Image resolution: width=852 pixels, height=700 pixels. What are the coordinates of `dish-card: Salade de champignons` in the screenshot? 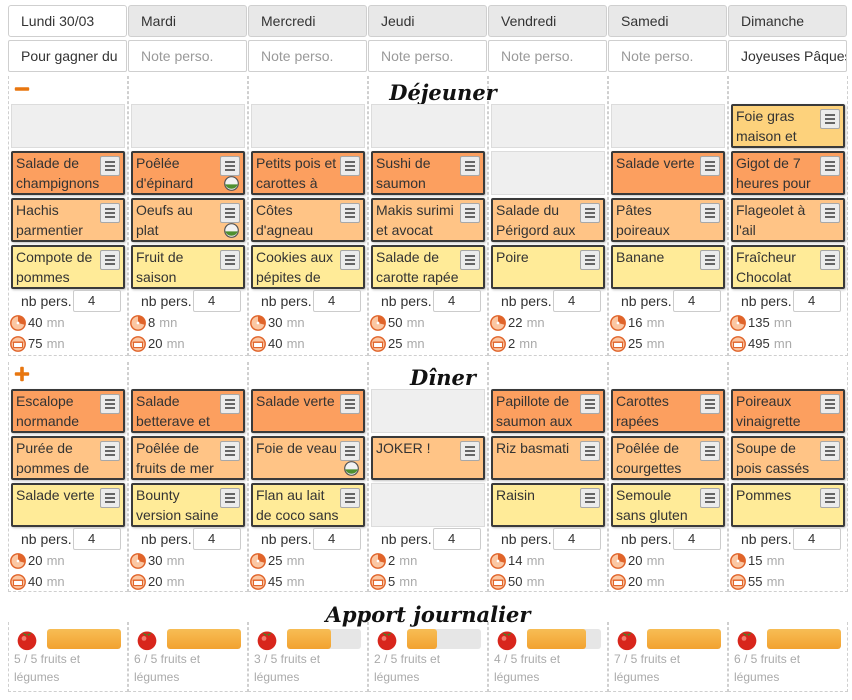 It's located at (68, 173).